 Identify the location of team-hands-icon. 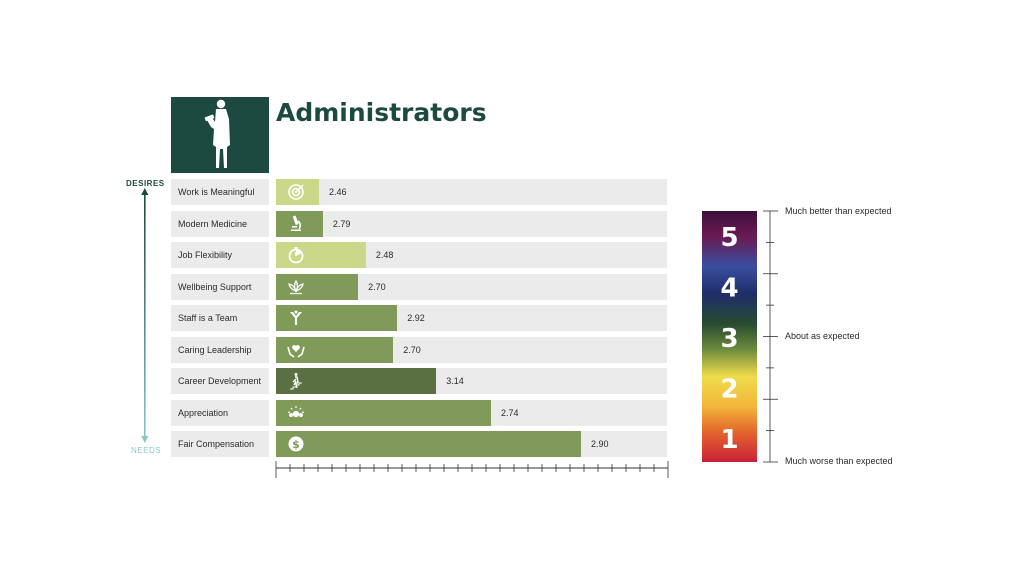
(296, 318).